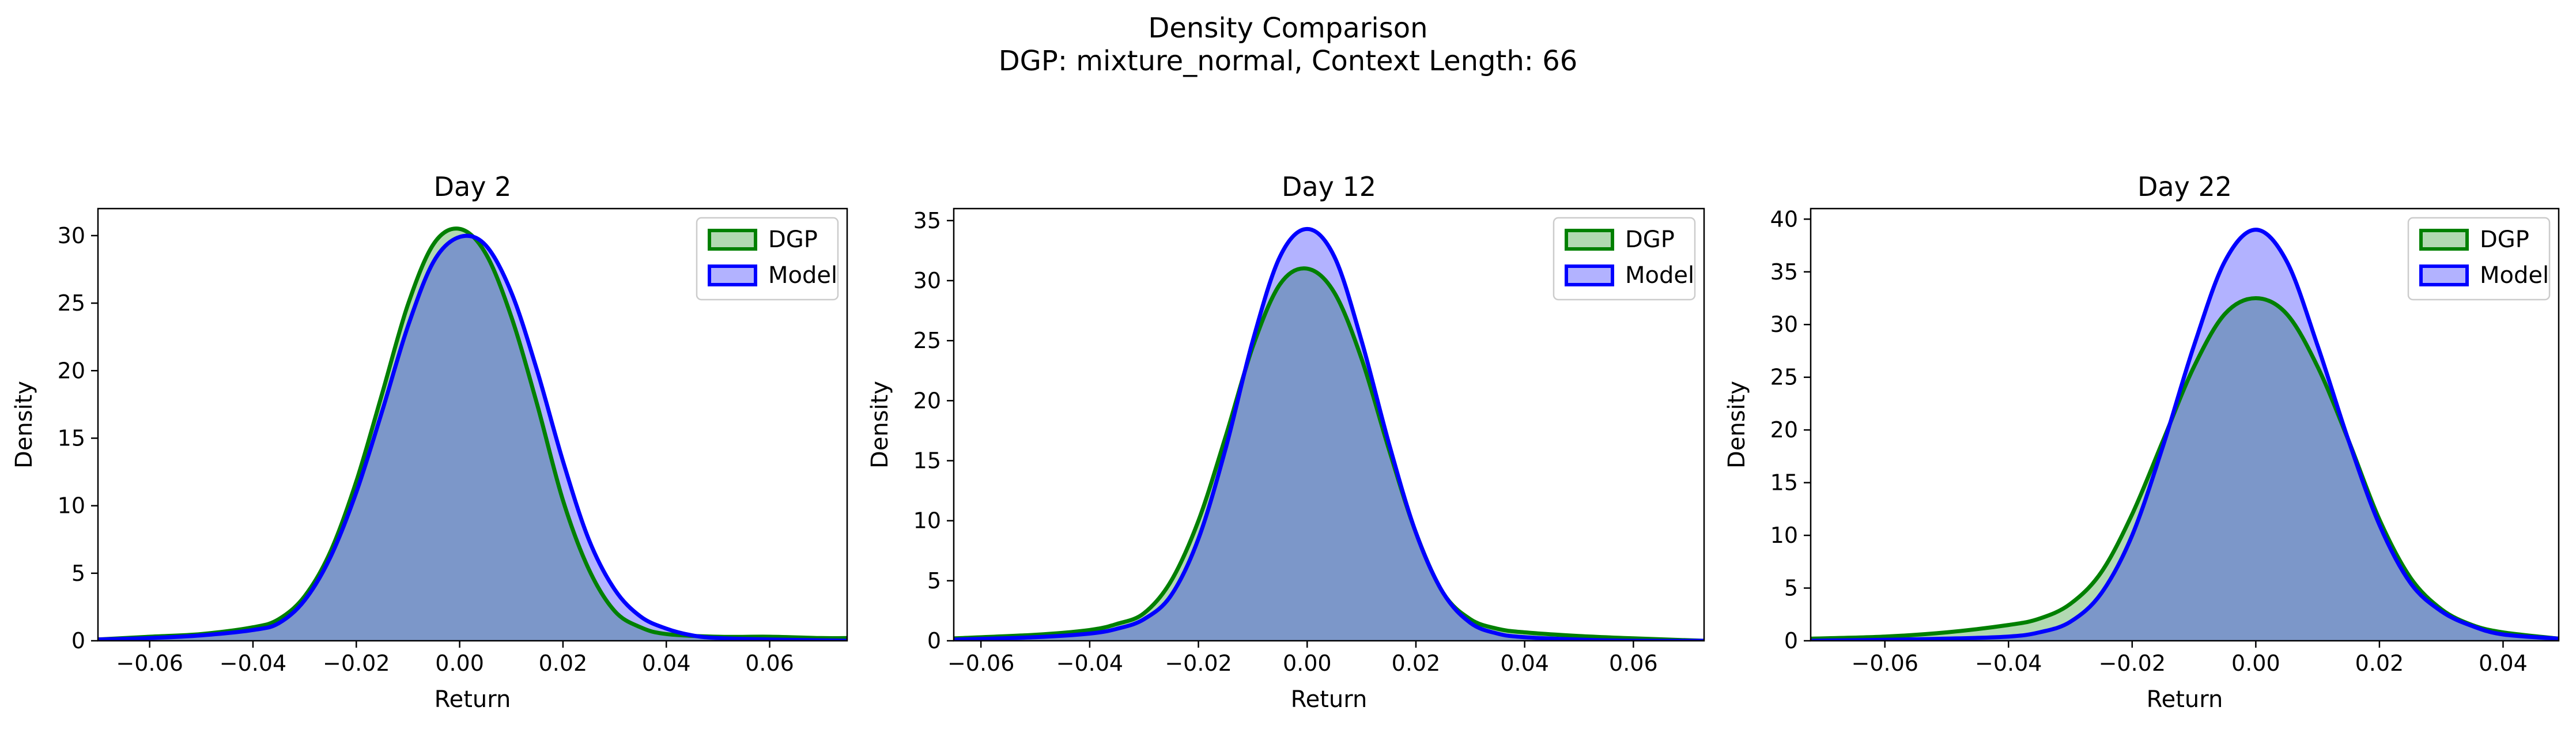 This screenshot has width=2576, height=737. What do you see at coordinates (1784, 219) in the screenshot?
I see `y-tick-label: 40` at bounding box center [1784, 219].